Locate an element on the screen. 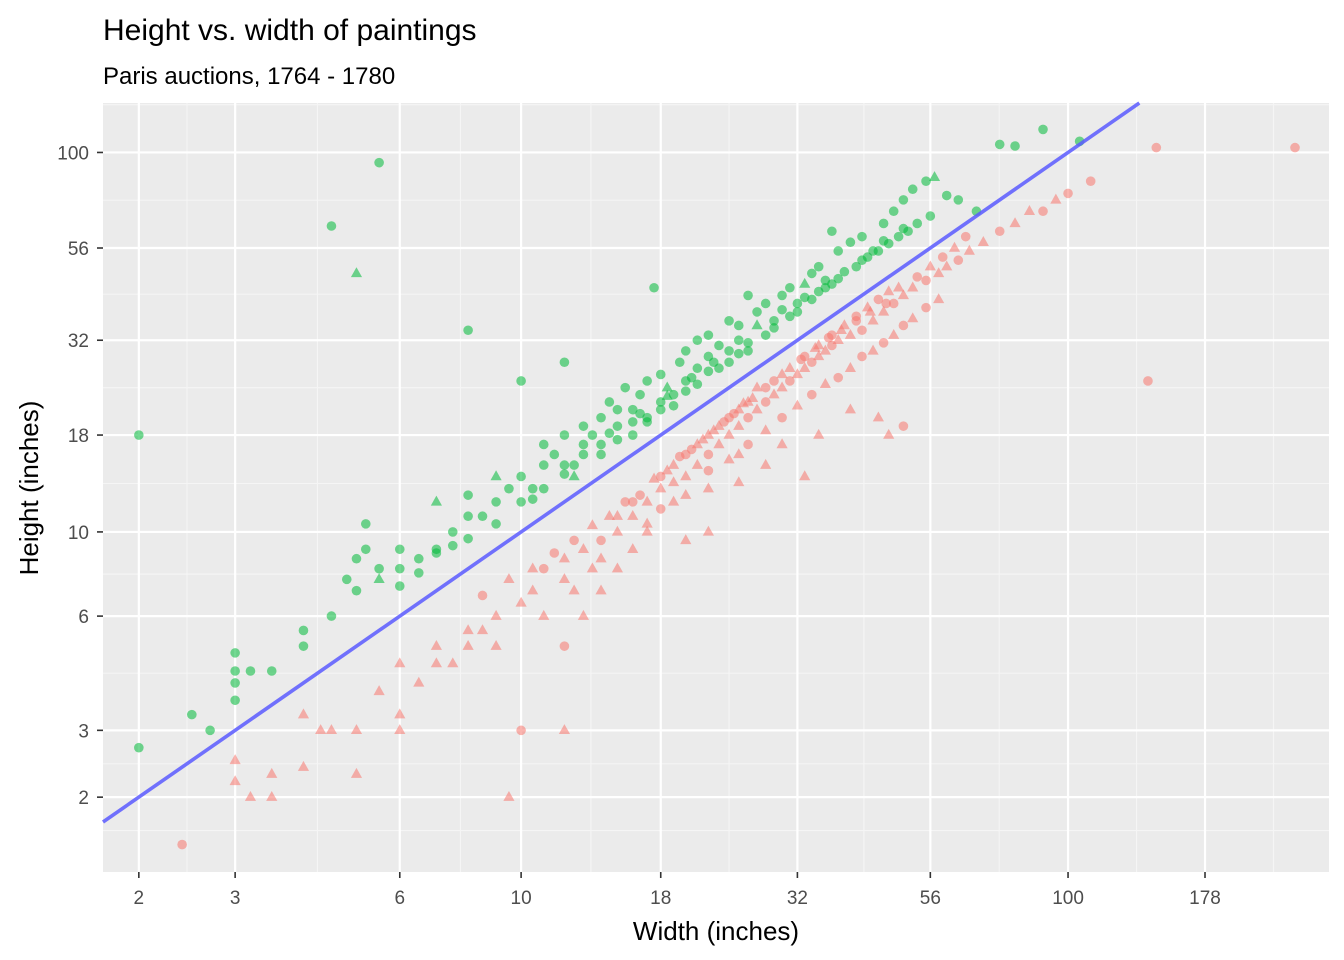 Image resolution: width=1344 pixels, height=960 pixels. y-tick-label: 32 is located at coordinates (78, 341).